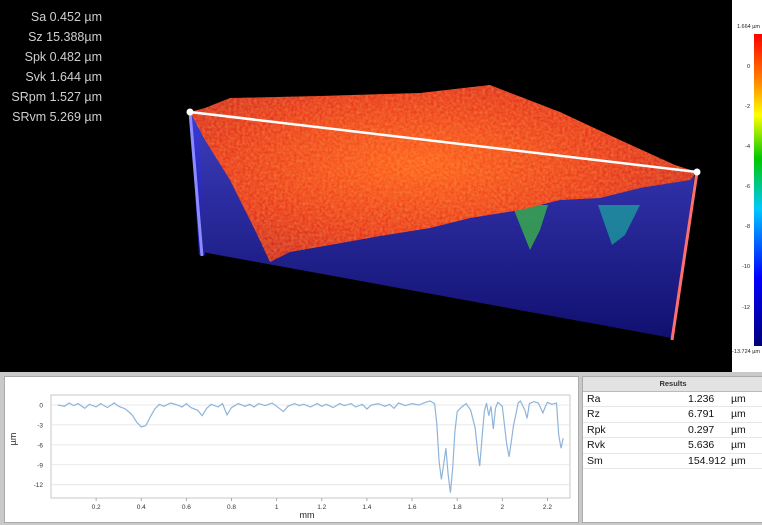 The height and width of the screenshot is (525, 762). Describe the element at coordinates (701, 414) in the screenshot. I see `result-value: 6.791` at that location.